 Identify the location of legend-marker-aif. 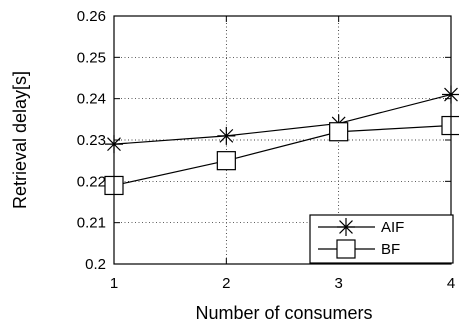
(346, 227).